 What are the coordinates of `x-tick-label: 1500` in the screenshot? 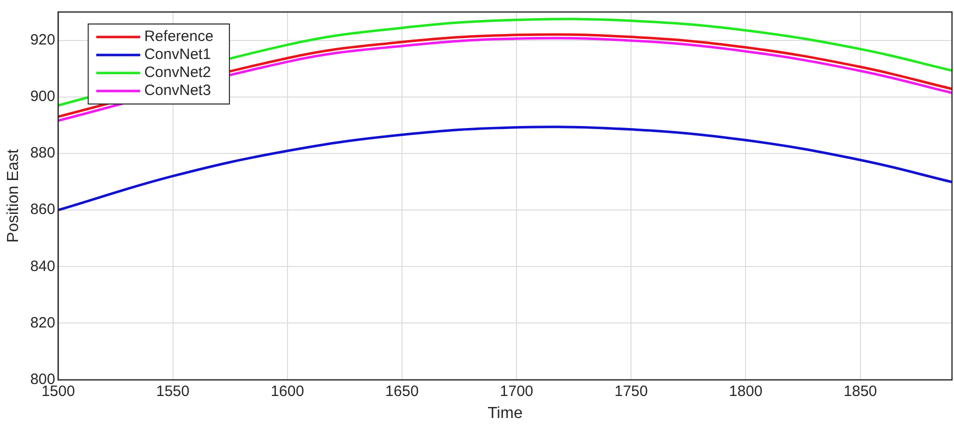 It's located at (58, 391).